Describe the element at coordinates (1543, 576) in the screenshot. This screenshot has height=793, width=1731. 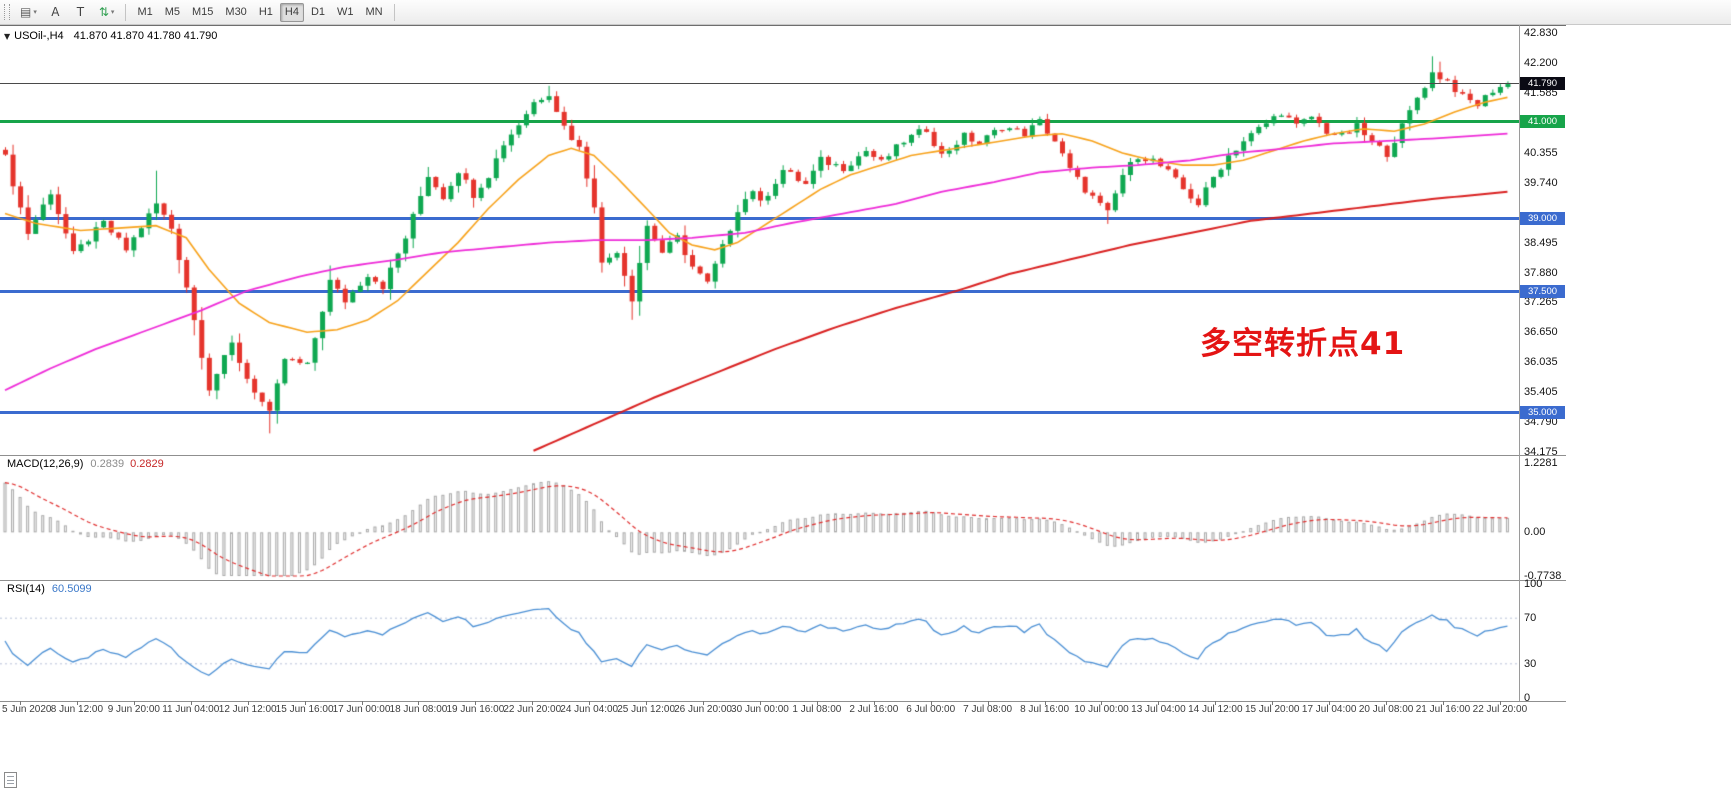
I see `macd-scale-label: -0.7738` at that location.